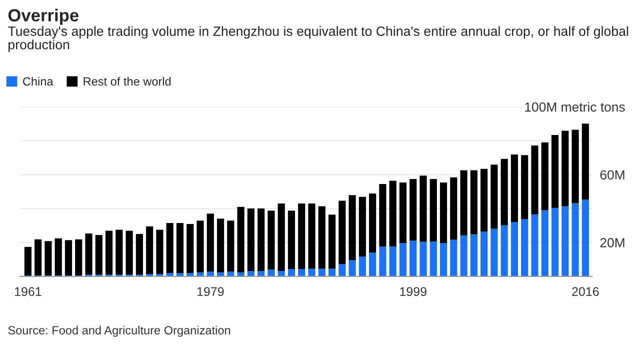  What do you see at coordinates (413, 291) in the screenshot?
I see `x-tick-label: 1999` at bounding box center [413, 291].